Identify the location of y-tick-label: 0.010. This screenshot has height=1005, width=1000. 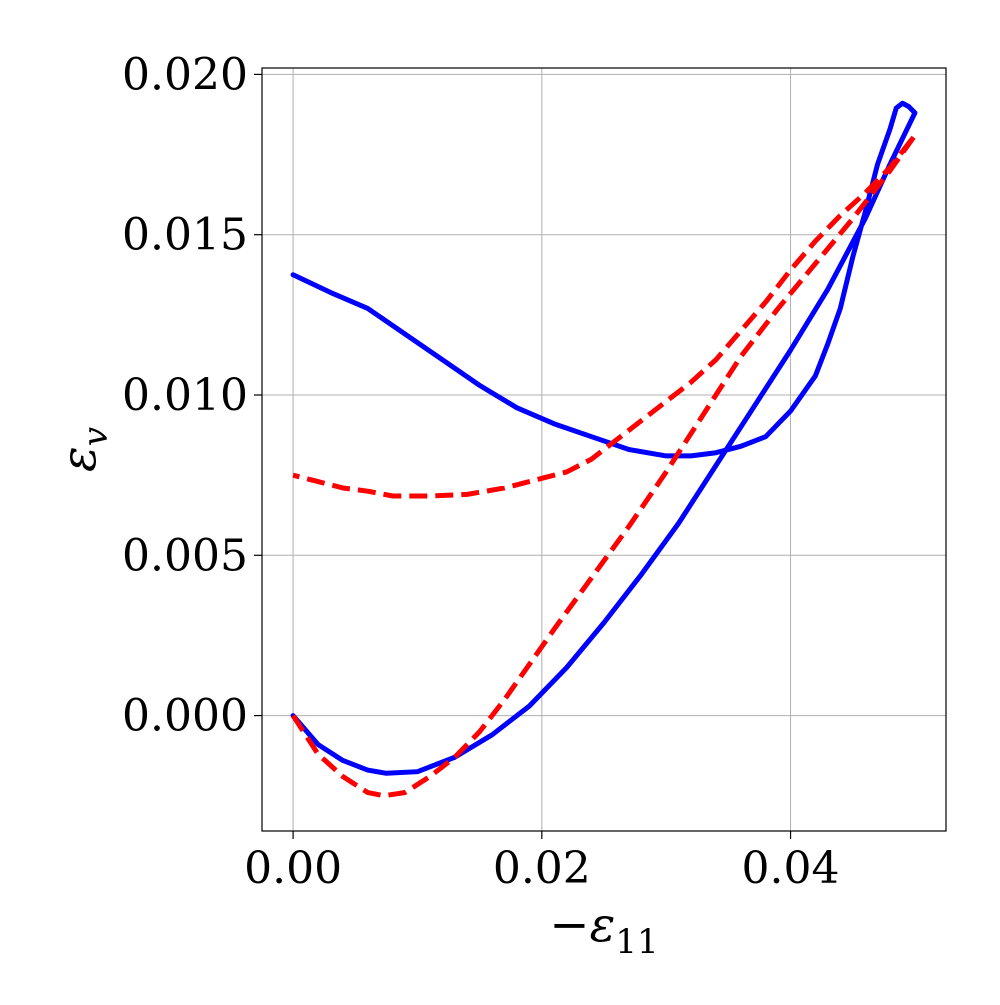
(185, 395).